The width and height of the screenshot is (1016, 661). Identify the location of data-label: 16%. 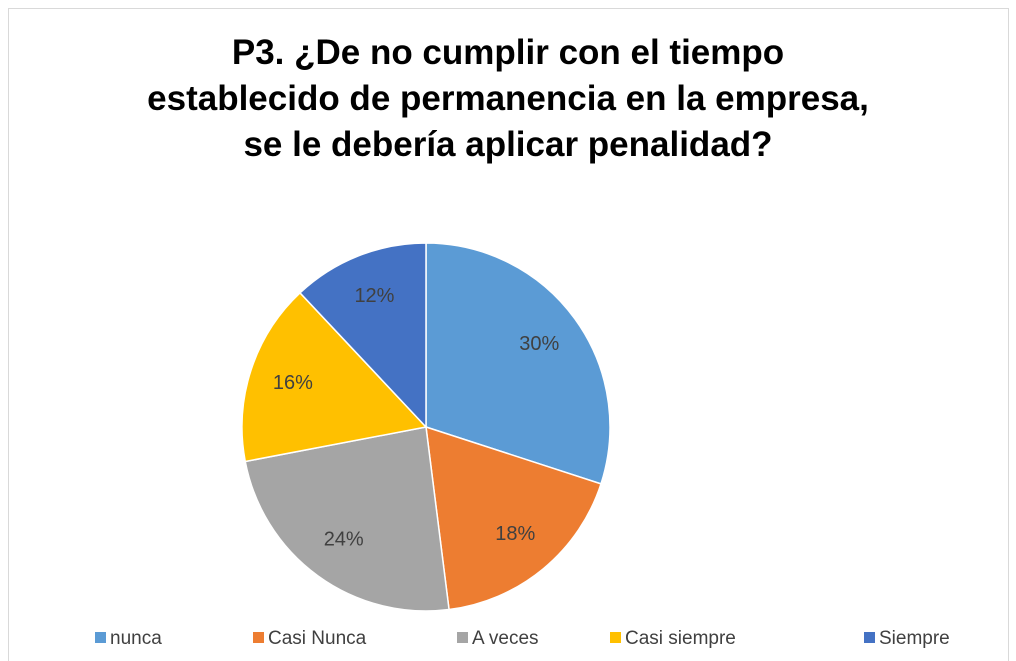
(293, 383).